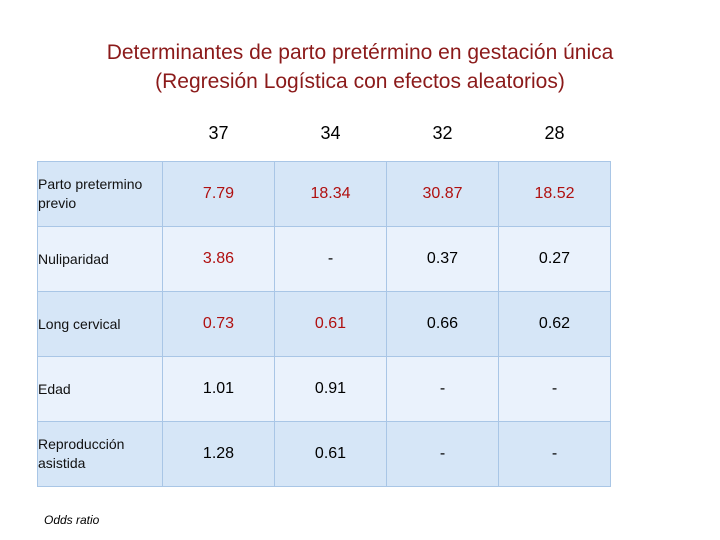 The width and height of the screenshot is (720, 540). I want to click on cell-value: 3.86, so click(218, 259).